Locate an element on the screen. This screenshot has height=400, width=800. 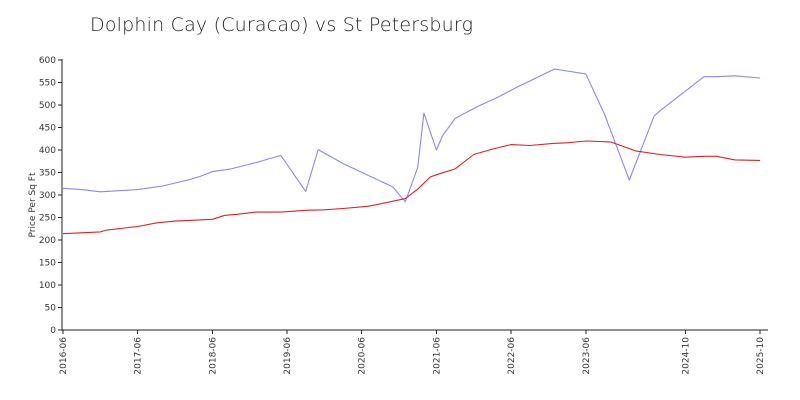
y-tick-label: 50 is located at coordinates (51, 309).